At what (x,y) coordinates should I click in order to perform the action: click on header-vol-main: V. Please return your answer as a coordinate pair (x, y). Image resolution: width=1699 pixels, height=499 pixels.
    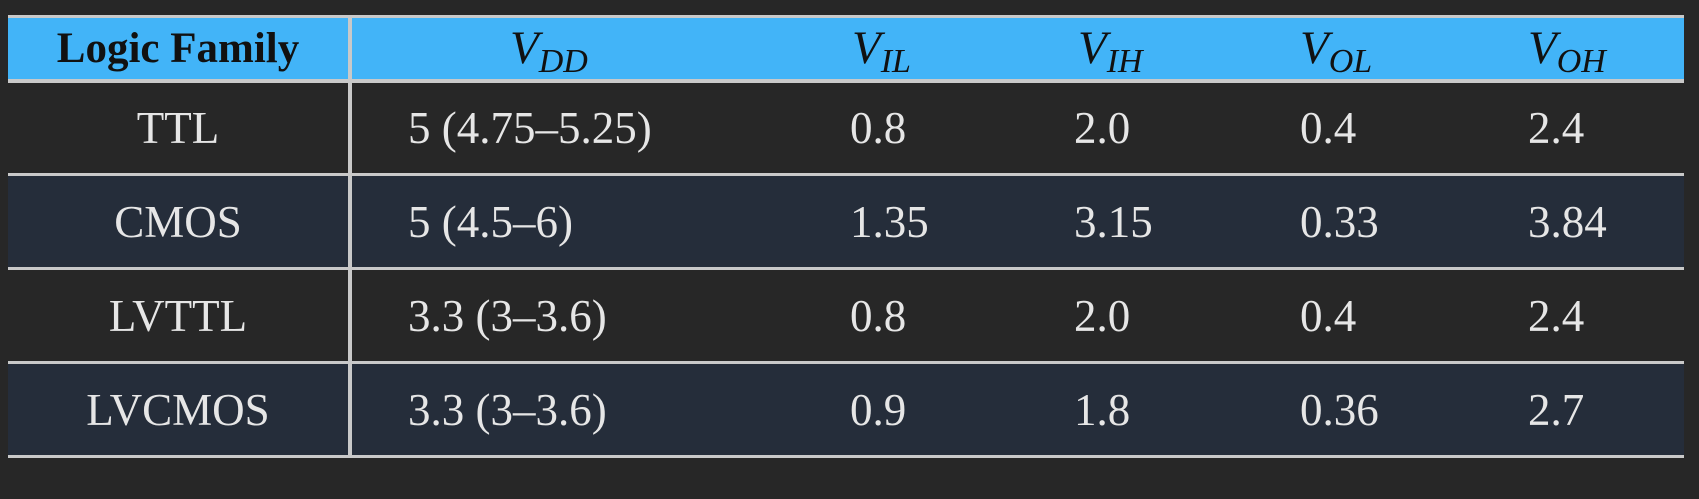
    Looking at the image, I should click on (1314, 48).